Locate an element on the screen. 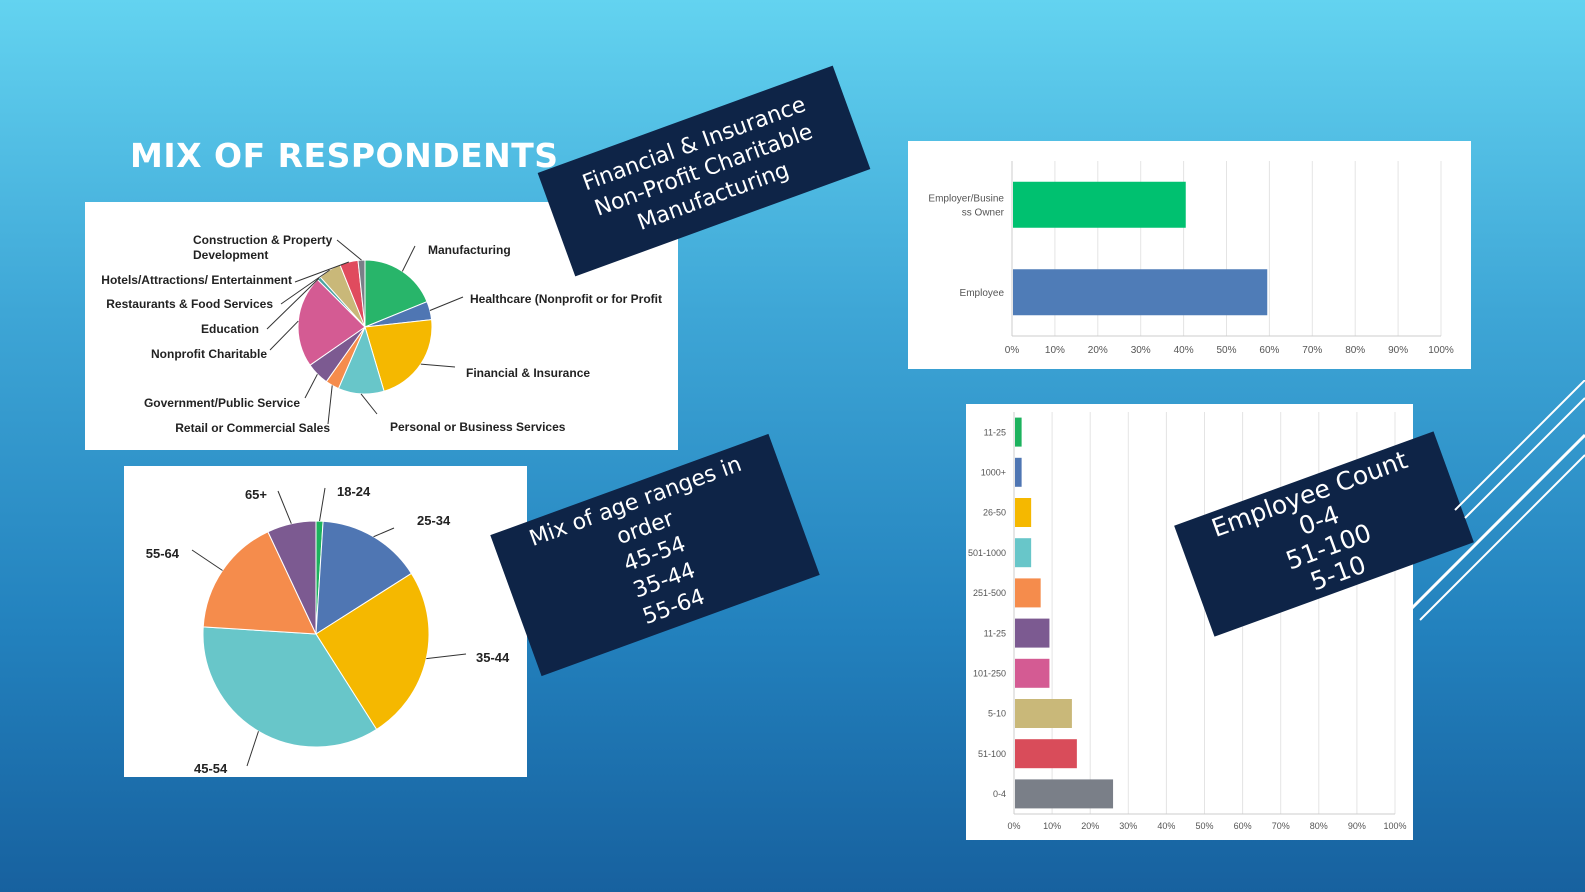  y-category-label: 51-100 is located at coordinates (992, 754).